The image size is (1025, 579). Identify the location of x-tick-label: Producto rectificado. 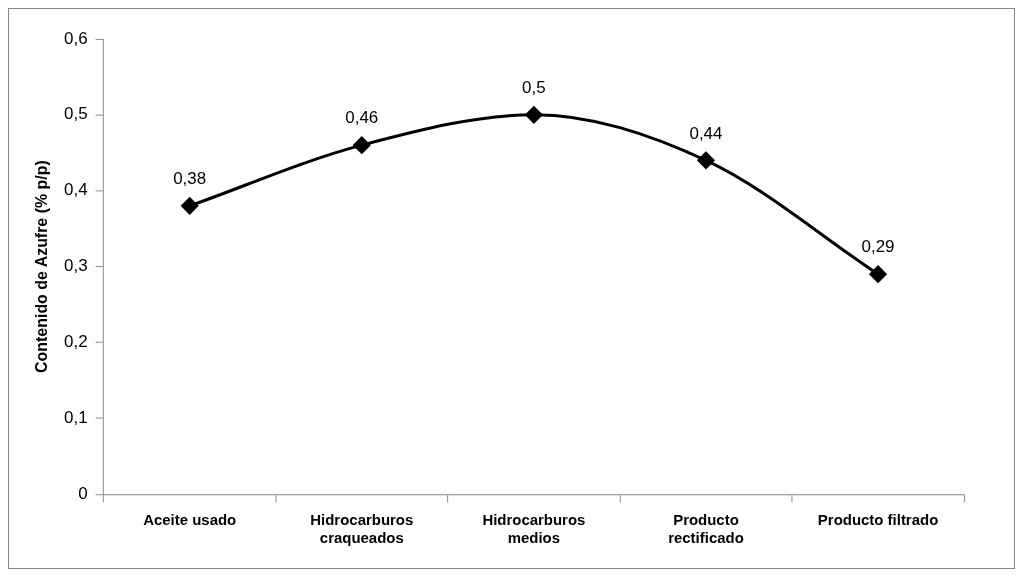
(706, 529).